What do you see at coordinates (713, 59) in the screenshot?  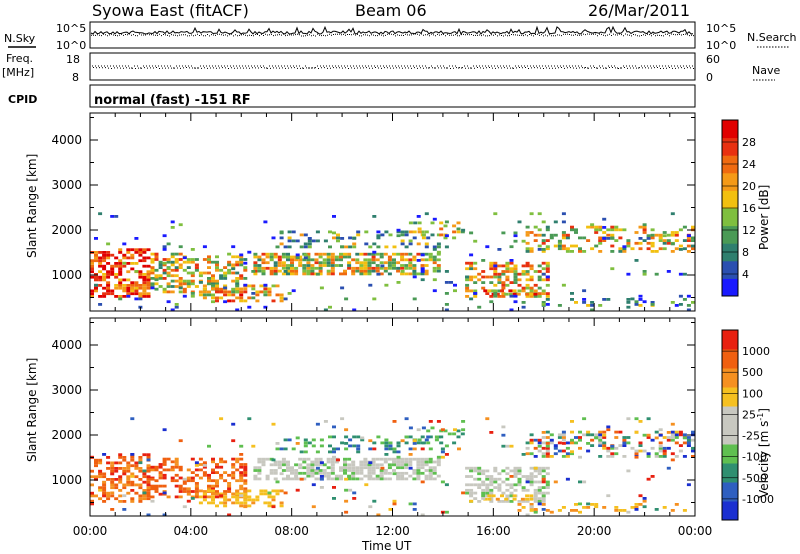 I see `nave-tick-top: 60` at bounding box center [713, 59].